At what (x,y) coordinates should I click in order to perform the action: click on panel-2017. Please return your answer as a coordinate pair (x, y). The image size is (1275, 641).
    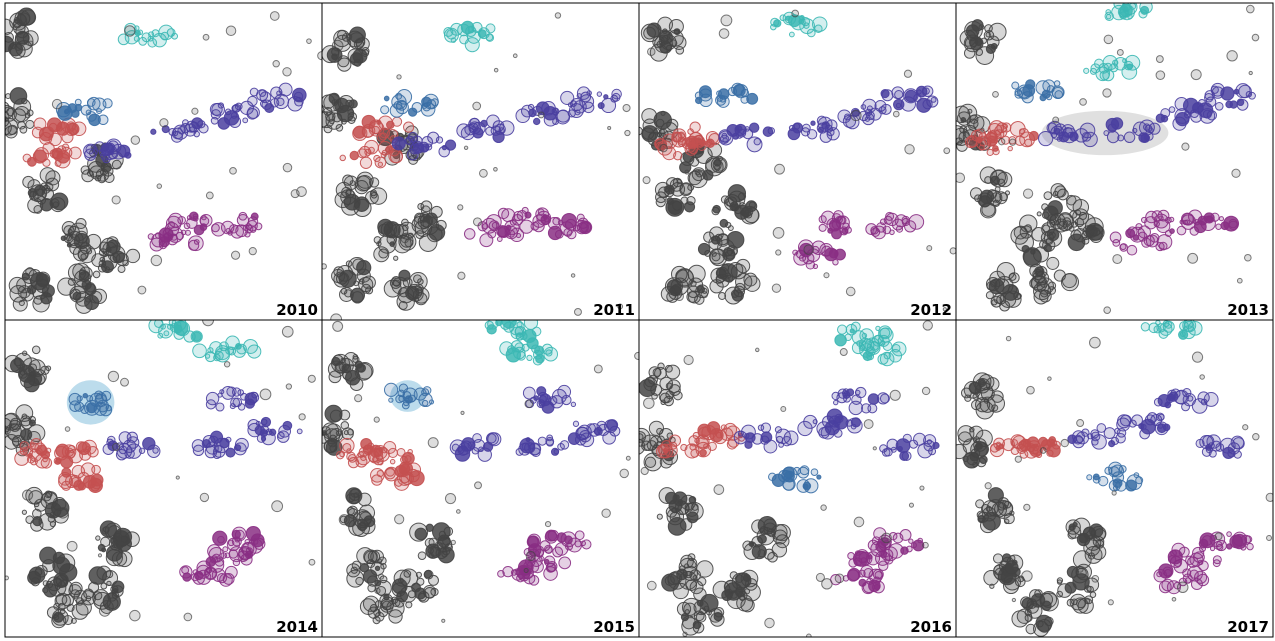
    Looking at the image, I should click on (1114, 478).